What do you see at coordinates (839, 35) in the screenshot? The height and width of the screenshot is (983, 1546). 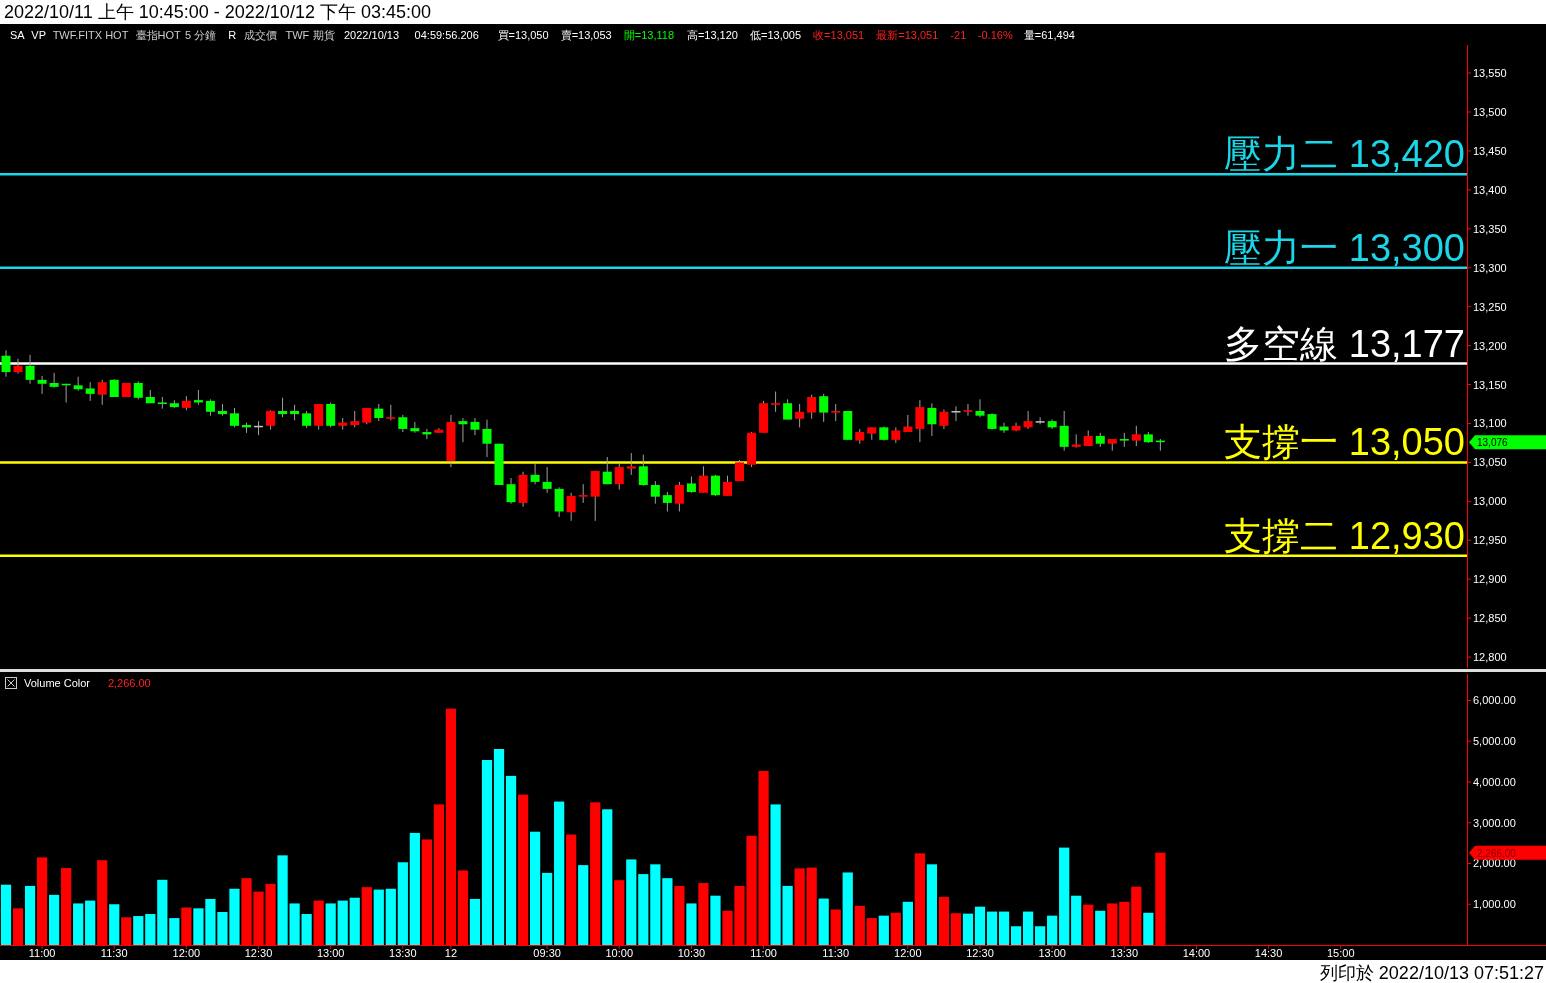 I see `text: 收=13,051` at bounding box center [839, 35].